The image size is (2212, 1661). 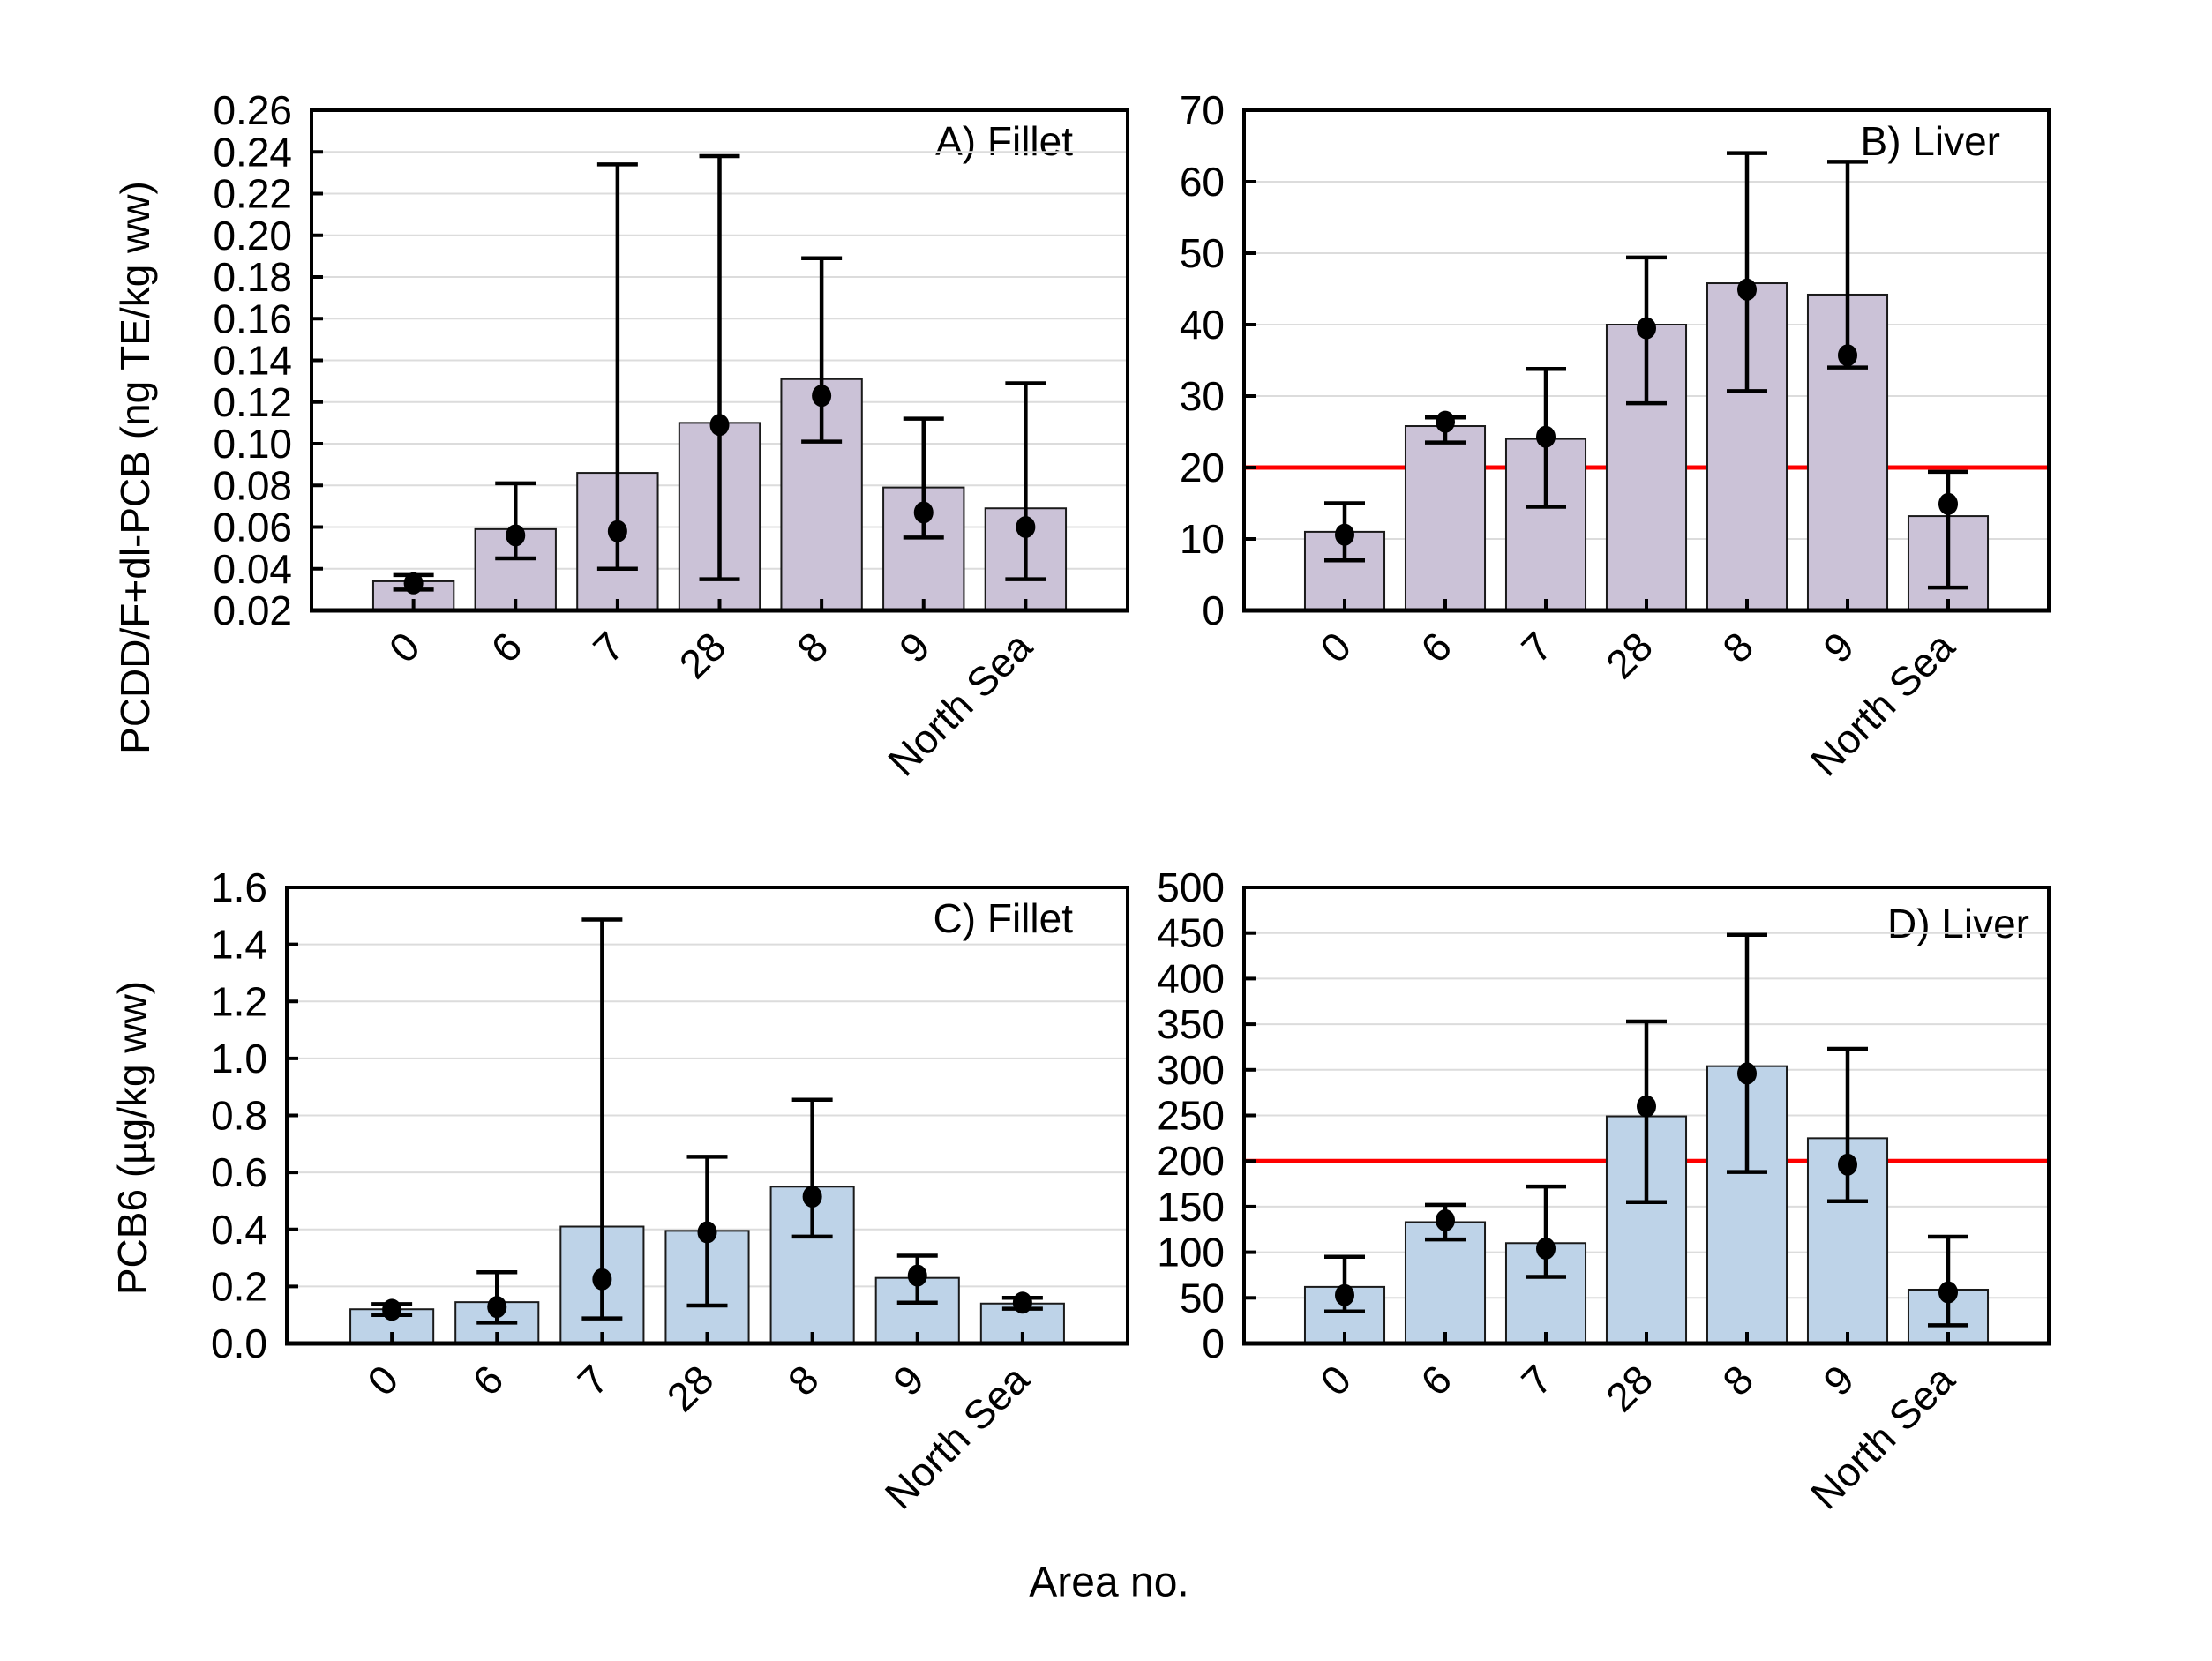 I want to click on y-tick-label: 0.16, so click(x=253, y=318).